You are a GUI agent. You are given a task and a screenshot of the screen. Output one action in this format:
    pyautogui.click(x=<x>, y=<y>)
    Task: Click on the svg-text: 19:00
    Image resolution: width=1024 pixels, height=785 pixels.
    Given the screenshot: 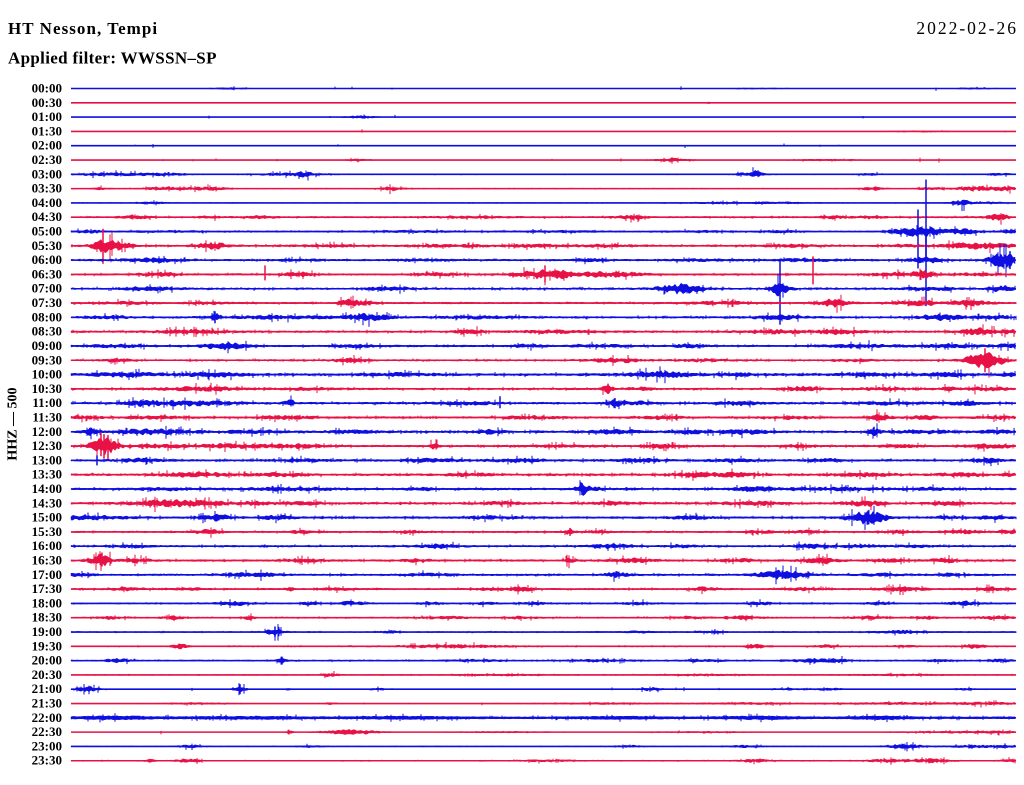 What is the action you would take?
    pyautogui.click(x=47, y=631)
    